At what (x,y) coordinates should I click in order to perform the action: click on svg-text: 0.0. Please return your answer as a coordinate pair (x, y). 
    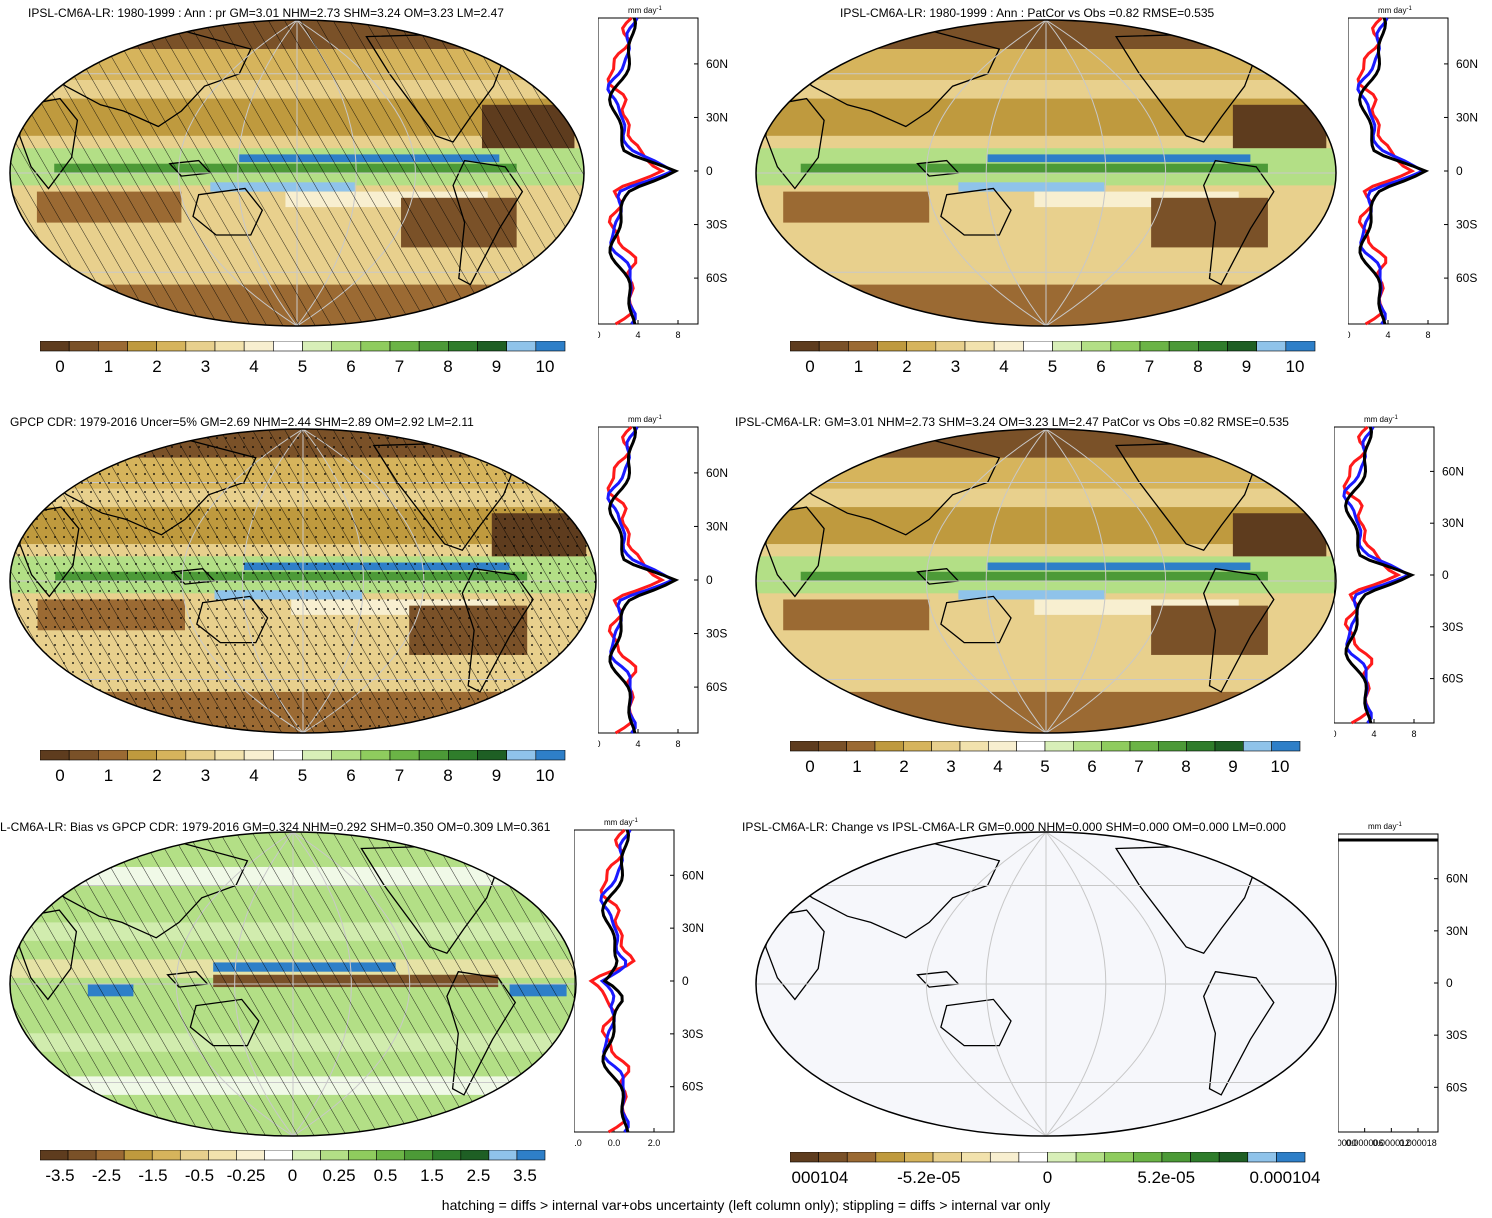
    Looking at the image, I should click on (614, 1143).